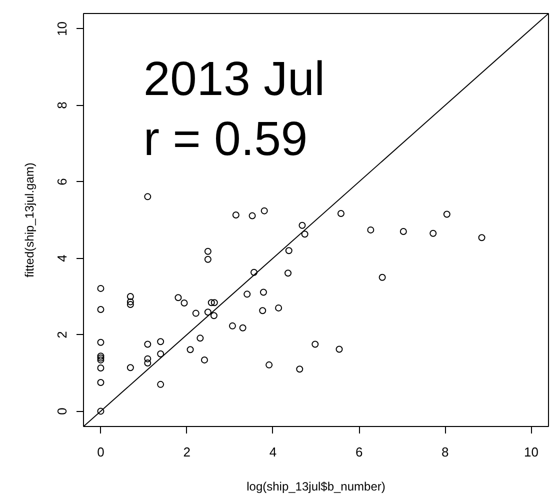 The height and width of the screenshot is (499, 552). What do you see at coordinates (29, 220) in the screenshot?
I see `y-axis-title: fitted(ship_13jul.gam)` at bounding box center [29, 220].